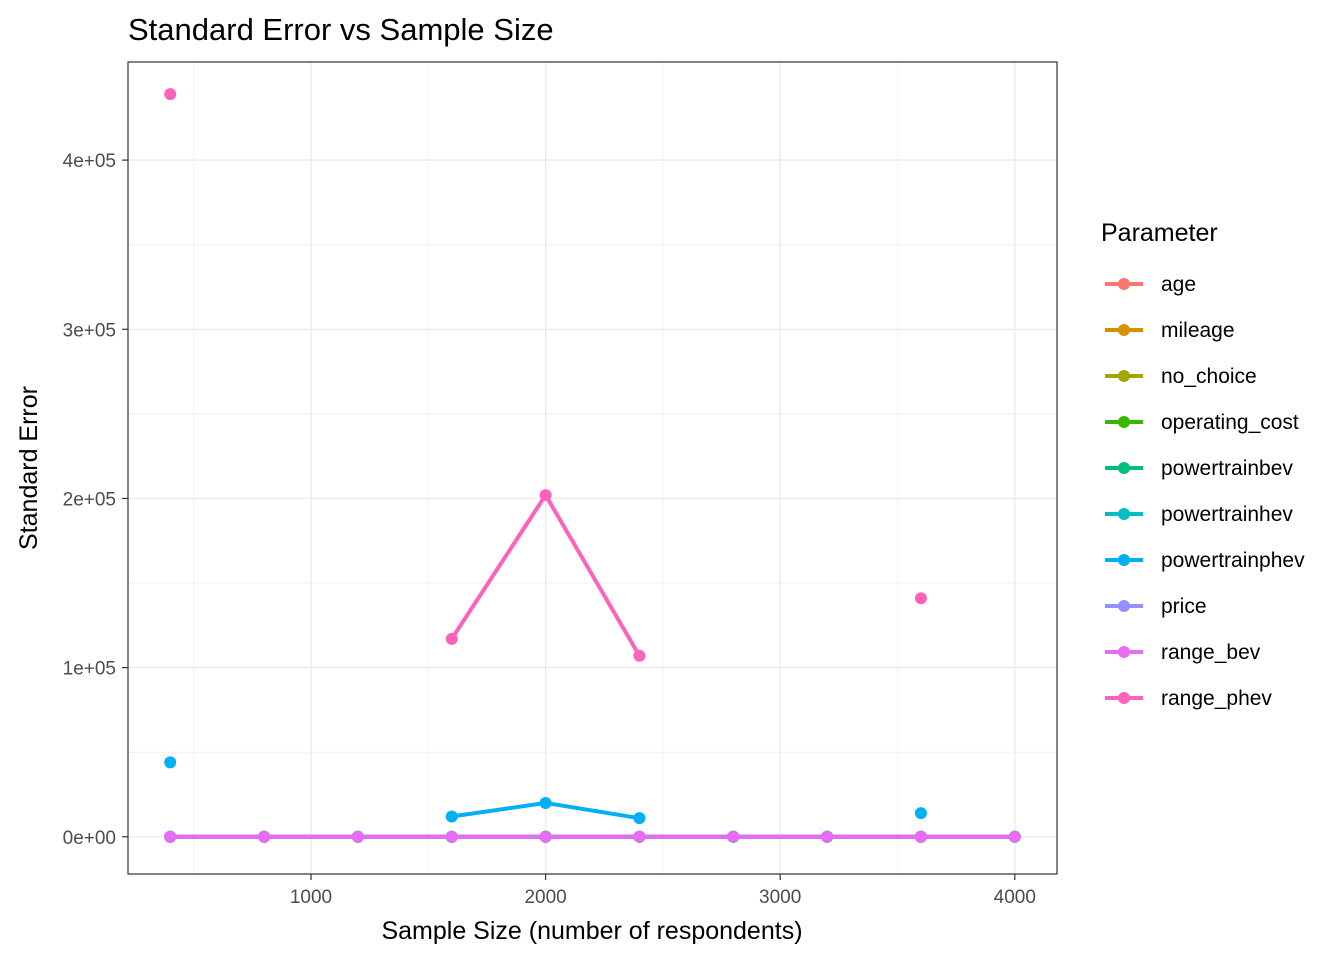 This screenshot has height=965, width=1344. Describe the element at coordinates (1178, 284) in the screenshot. I see `legend-label: age` at that location.